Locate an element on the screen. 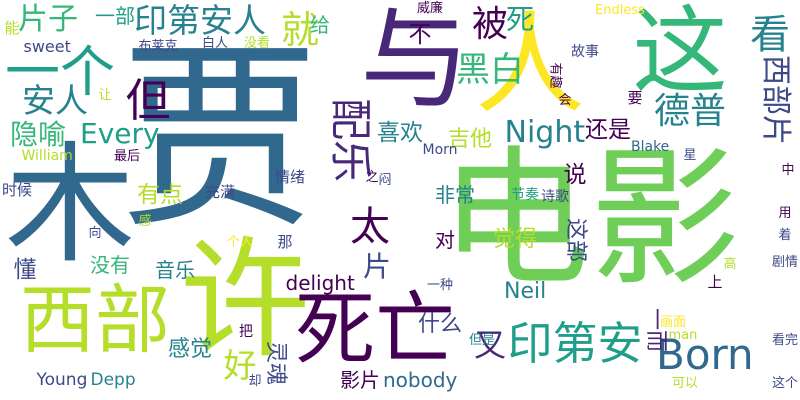 The width and height of the screenshot is (800, 400). word: 能 is located at coordinates (12, 27).